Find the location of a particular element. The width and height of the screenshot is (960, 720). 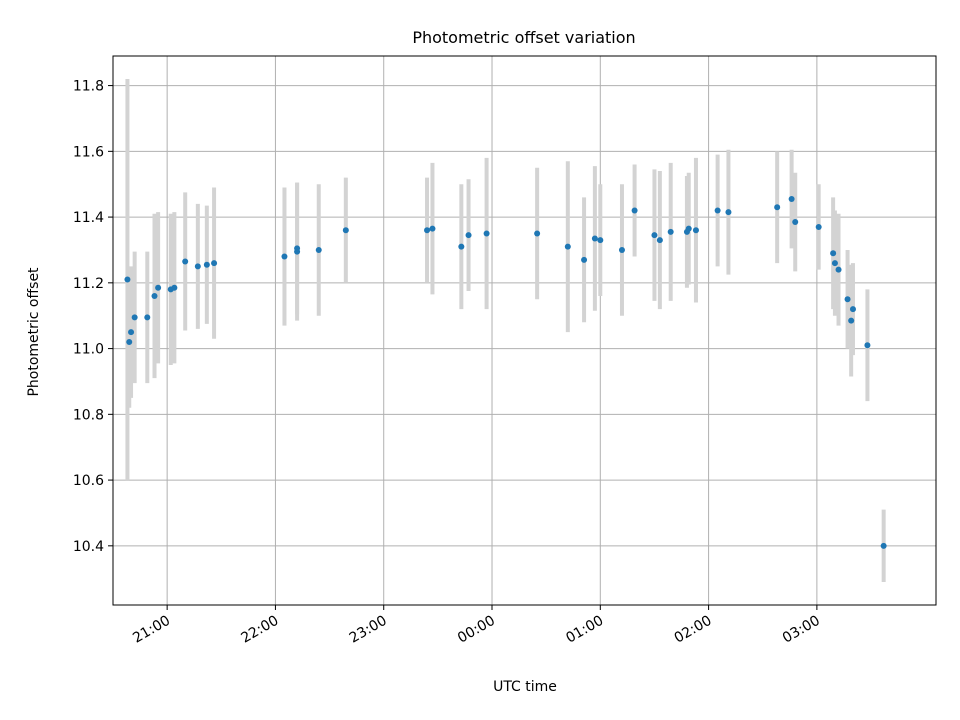

x-tick-label: 02:00 is located at coordinates (693, 630).